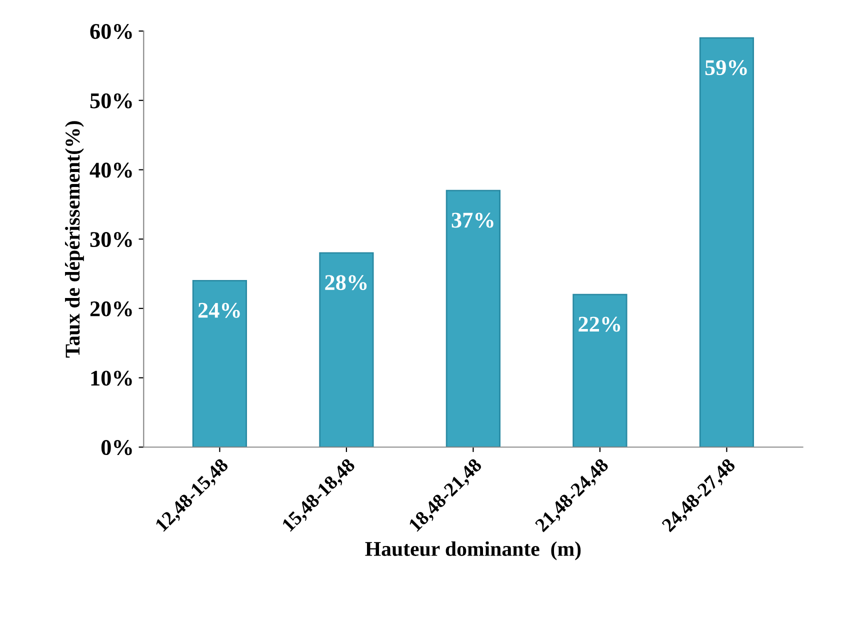 This screenshot has height=621, width=845. Describe the element at coordinates (346, 282) in the screenshot. I see `data-label: 28%` at that location.